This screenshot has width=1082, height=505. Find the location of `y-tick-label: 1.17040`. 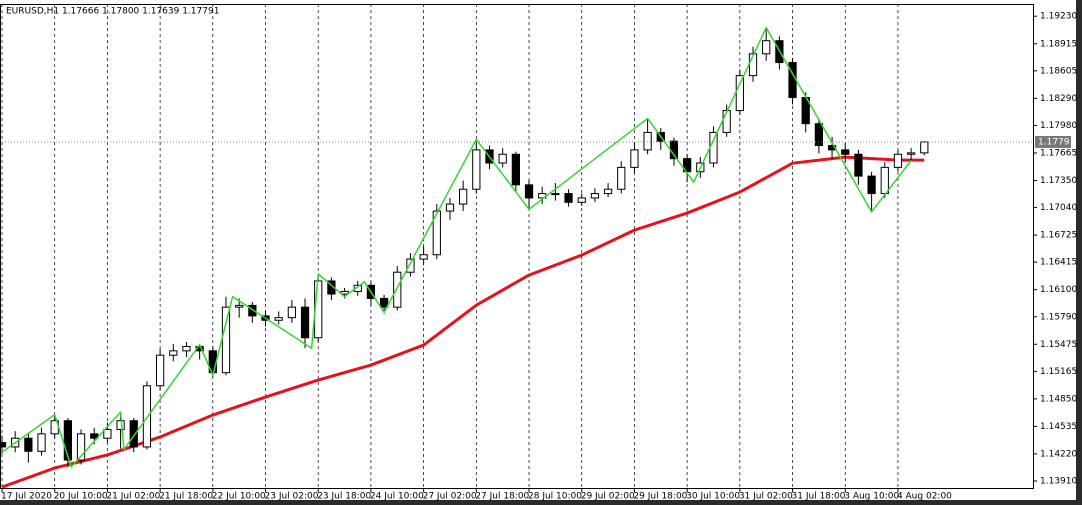

y-tick-label: 1.17040 is located at coordinates (1058, 208).